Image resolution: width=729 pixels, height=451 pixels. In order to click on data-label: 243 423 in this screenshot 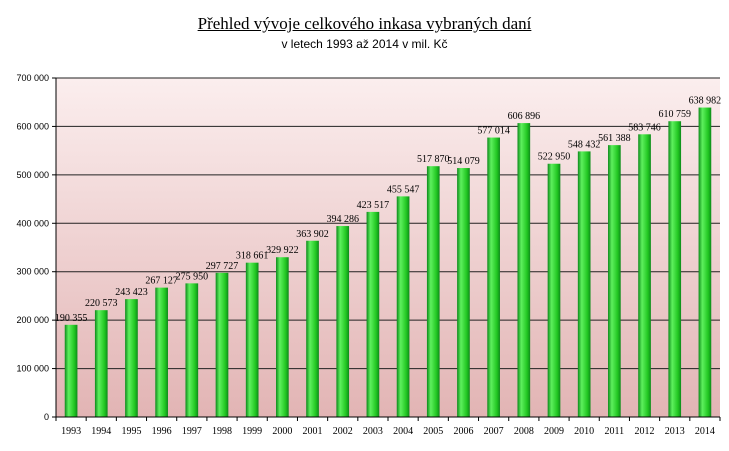, I will do `click(131, 292)`.